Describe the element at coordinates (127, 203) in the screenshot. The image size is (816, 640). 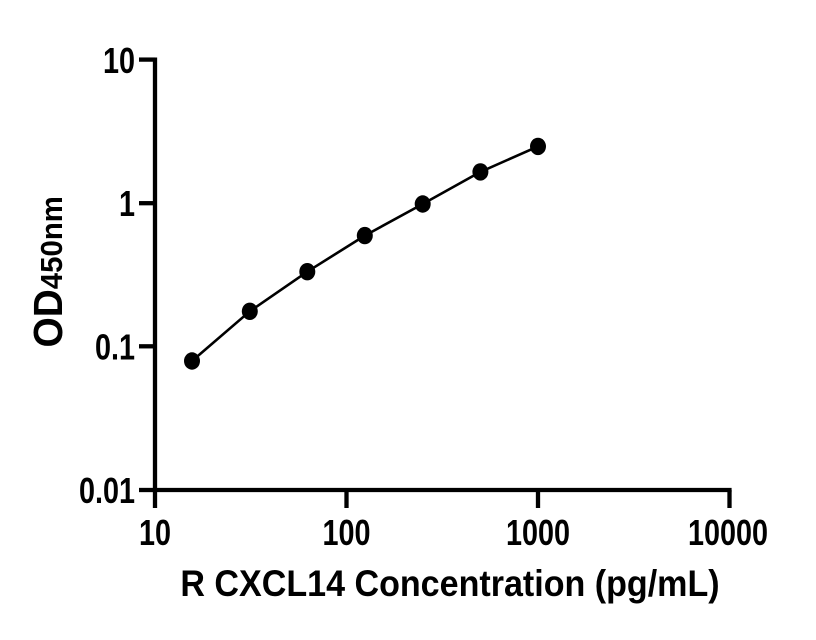
I see `svg-text: 1` at that location.